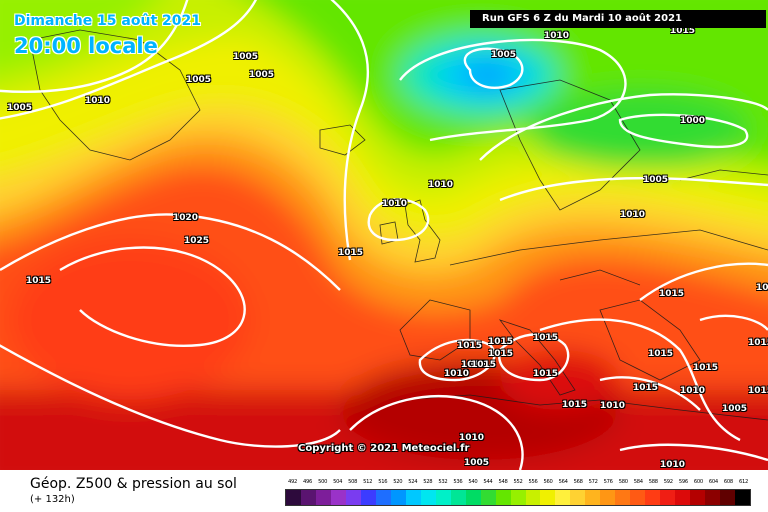 This screenshot has width=768, height=512. Describe the element at coordinates (503, 482) in the screenshot. I see `scale-tick: 548` at that location.